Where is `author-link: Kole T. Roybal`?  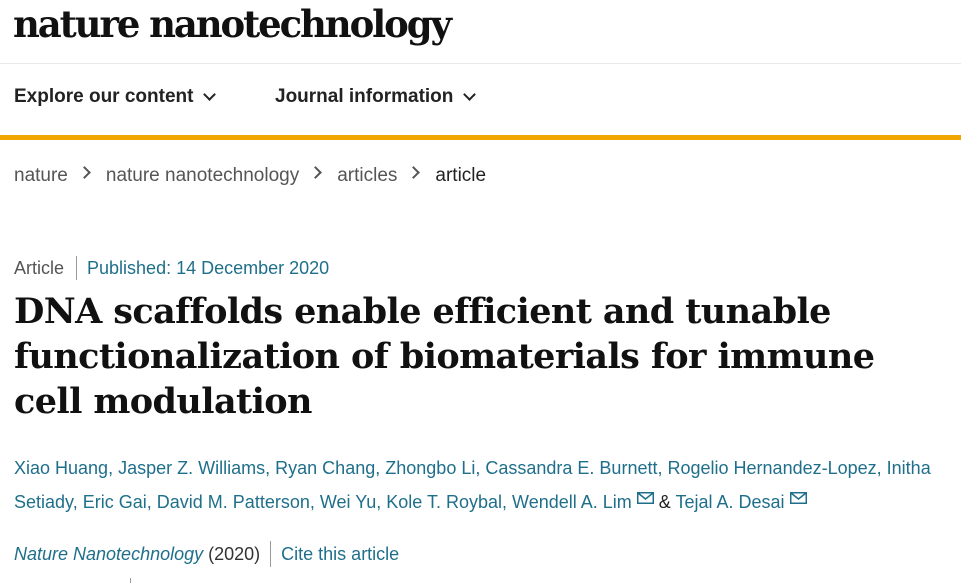 author-link: Kole T. Roybal is located at coordinates (444, 502).